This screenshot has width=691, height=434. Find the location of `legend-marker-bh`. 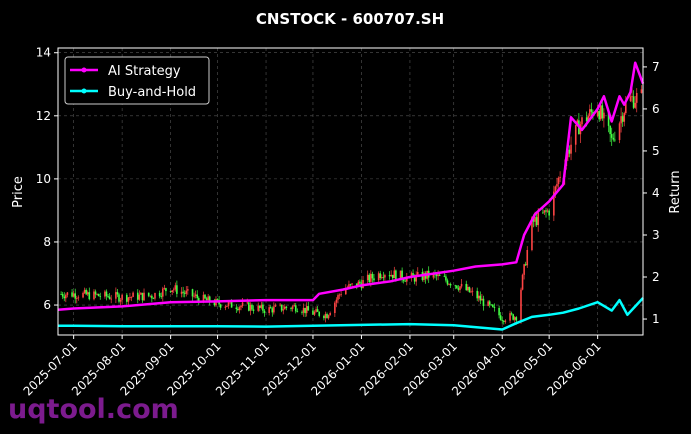

legend-marker-bh is located at coordinates (84, 91).